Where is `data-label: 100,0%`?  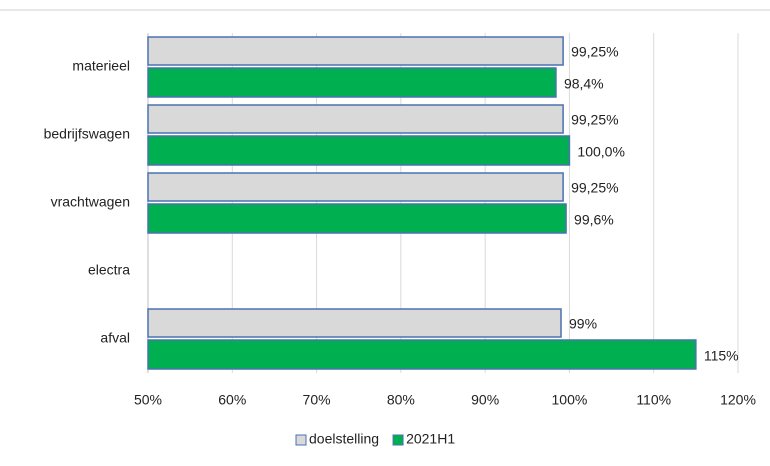 data-label: 100,0% is located at coordinates (600, 152).